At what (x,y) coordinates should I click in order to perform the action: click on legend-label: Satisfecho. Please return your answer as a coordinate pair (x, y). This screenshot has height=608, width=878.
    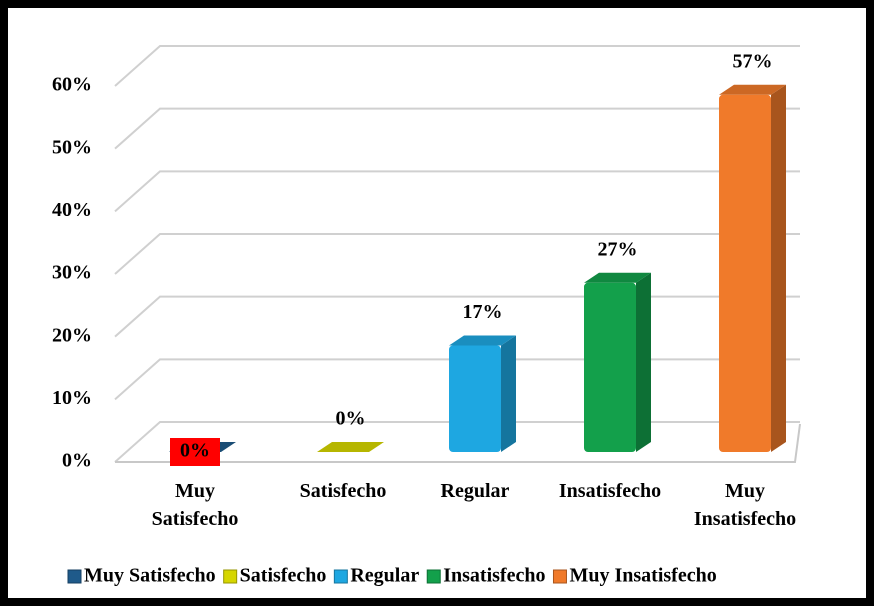
    Looking at the image, I should click on (283, 576).